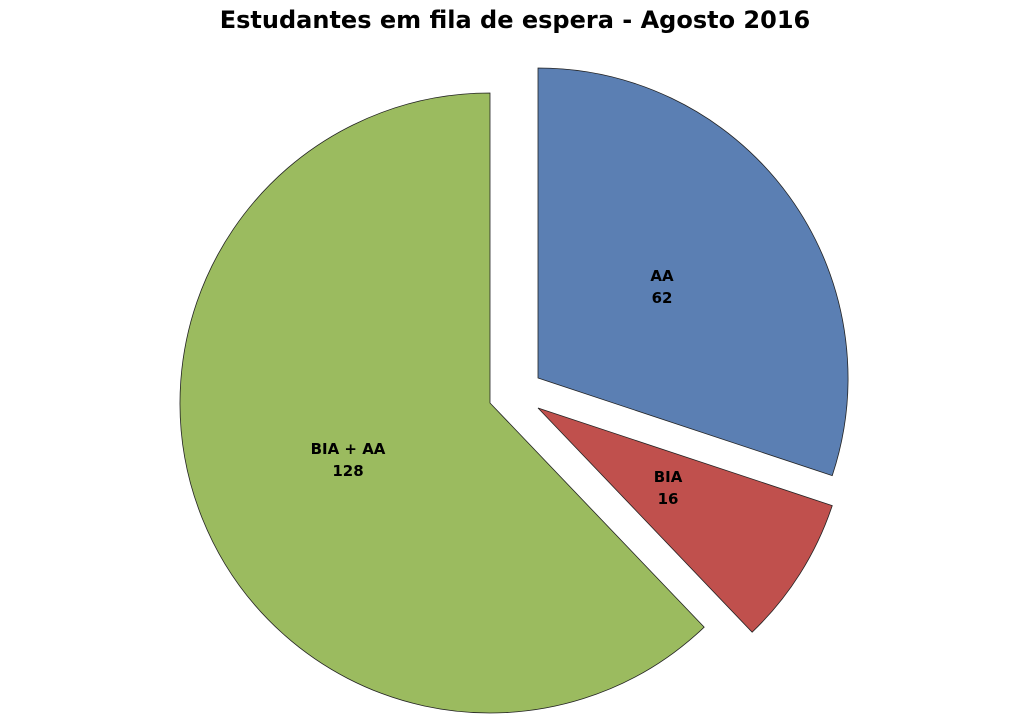 This screenshot has width=1030, height=727. Describe the element at coordinates (662, 287) in the screenshot. I see `data-label: AA 62` at that location.